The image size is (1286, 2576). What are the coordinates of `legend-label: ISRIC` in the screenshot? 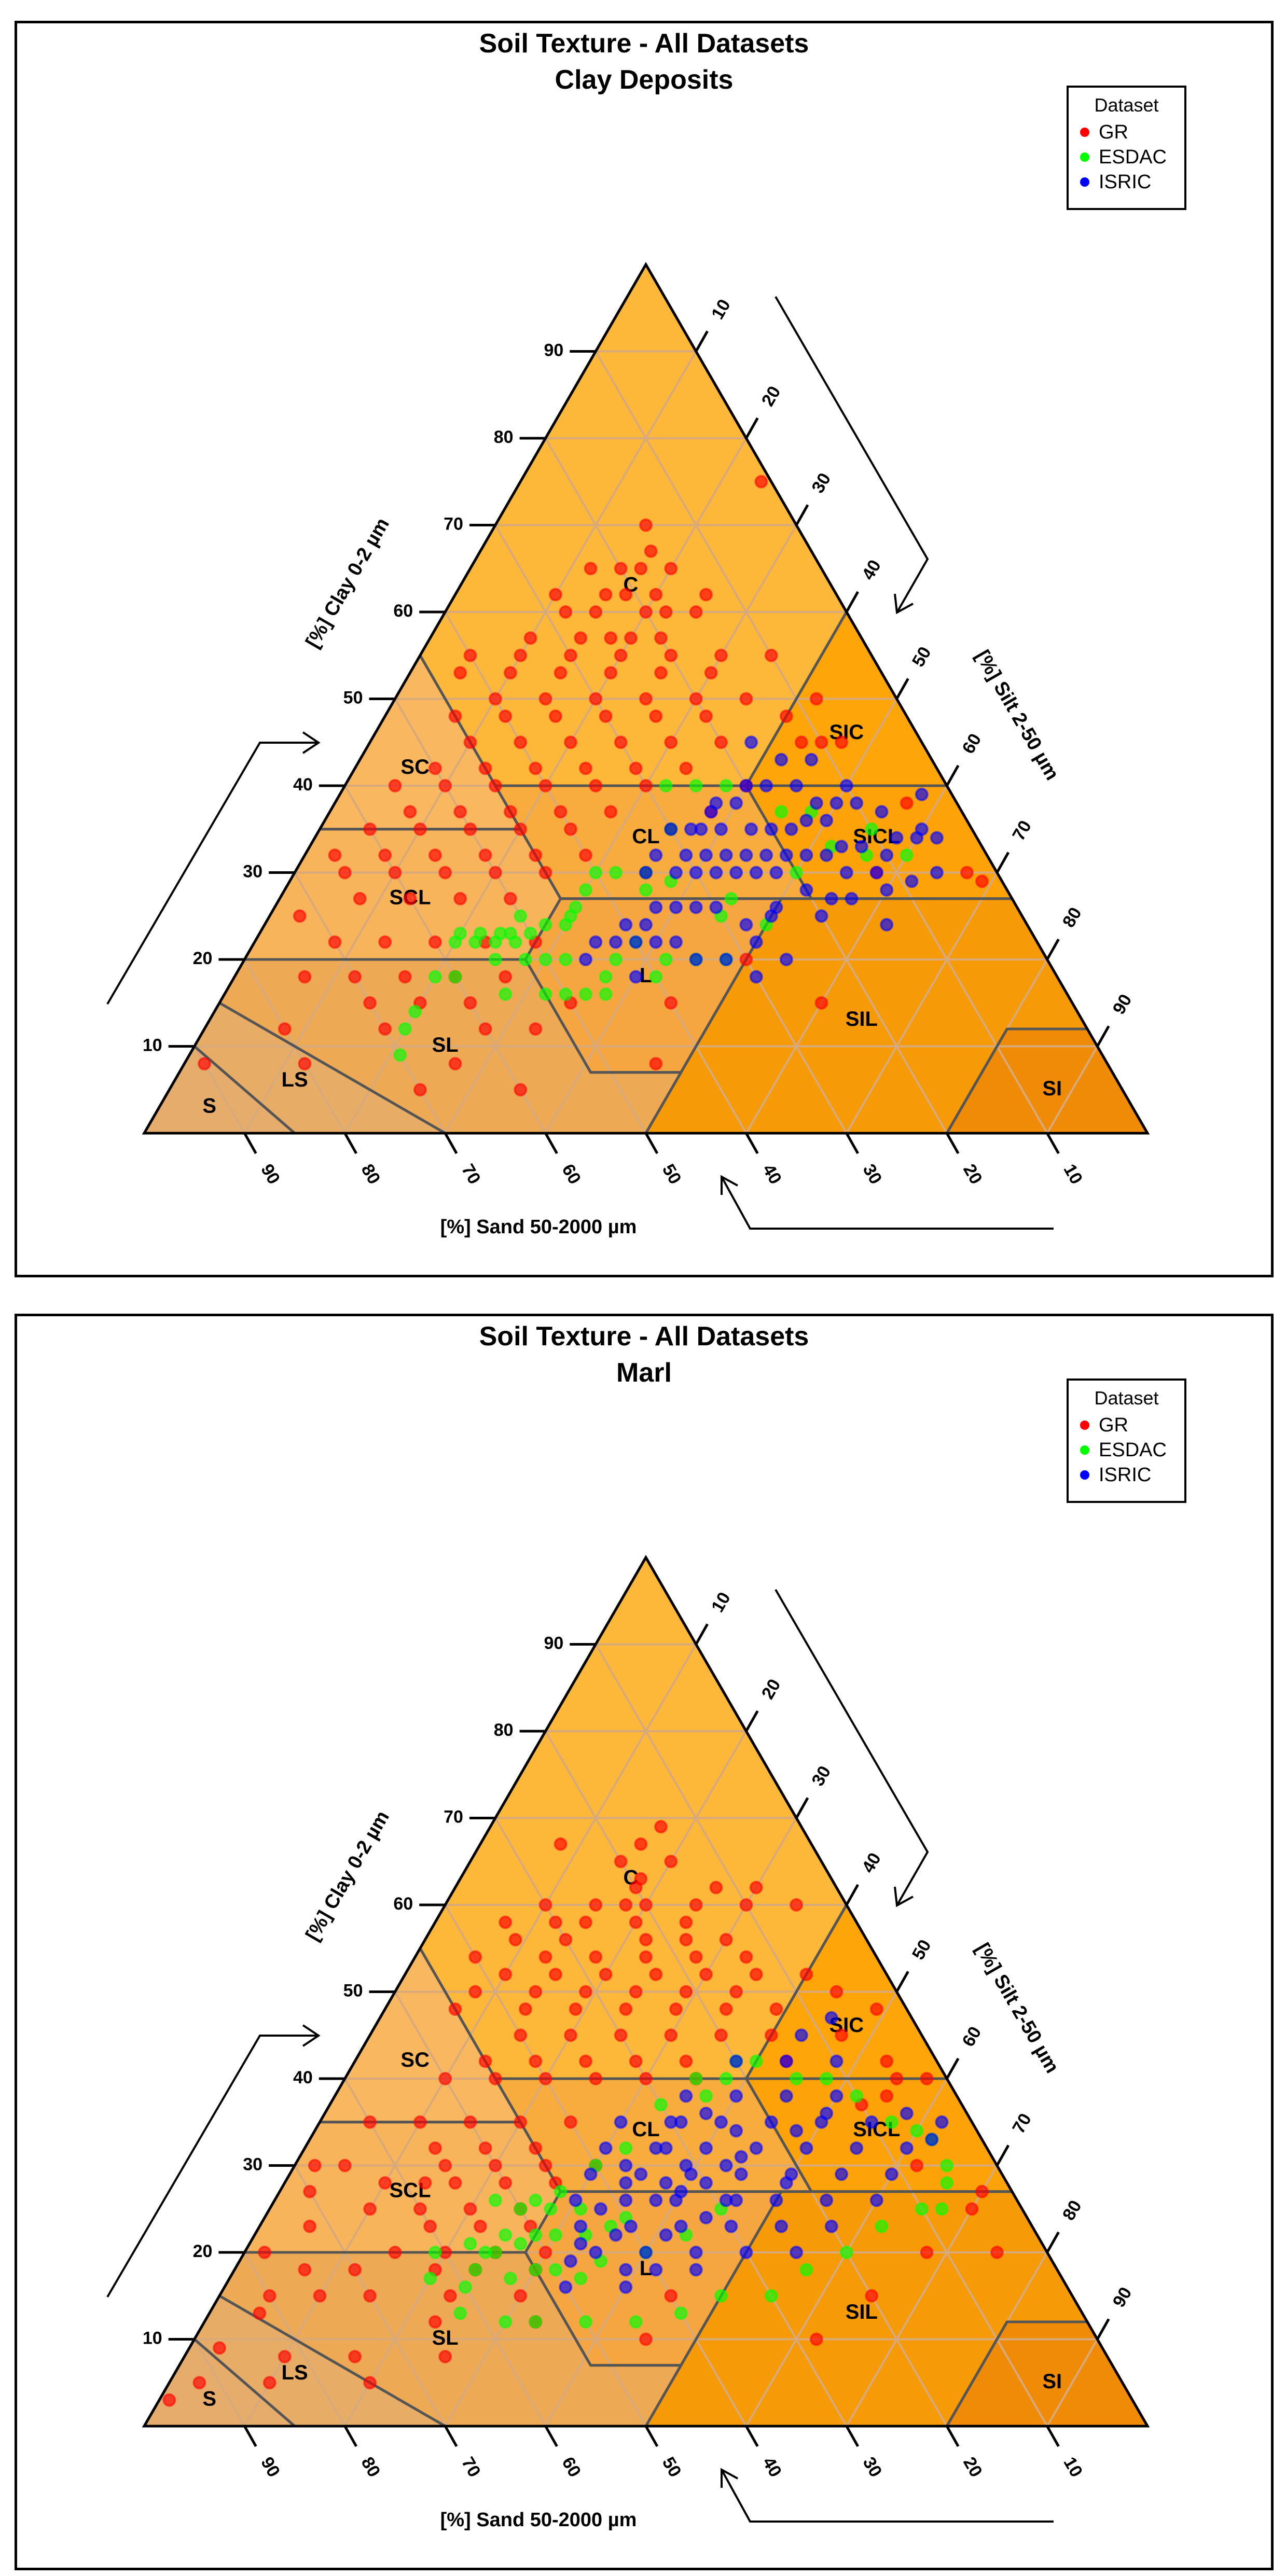 It's located at (1126, 1475).